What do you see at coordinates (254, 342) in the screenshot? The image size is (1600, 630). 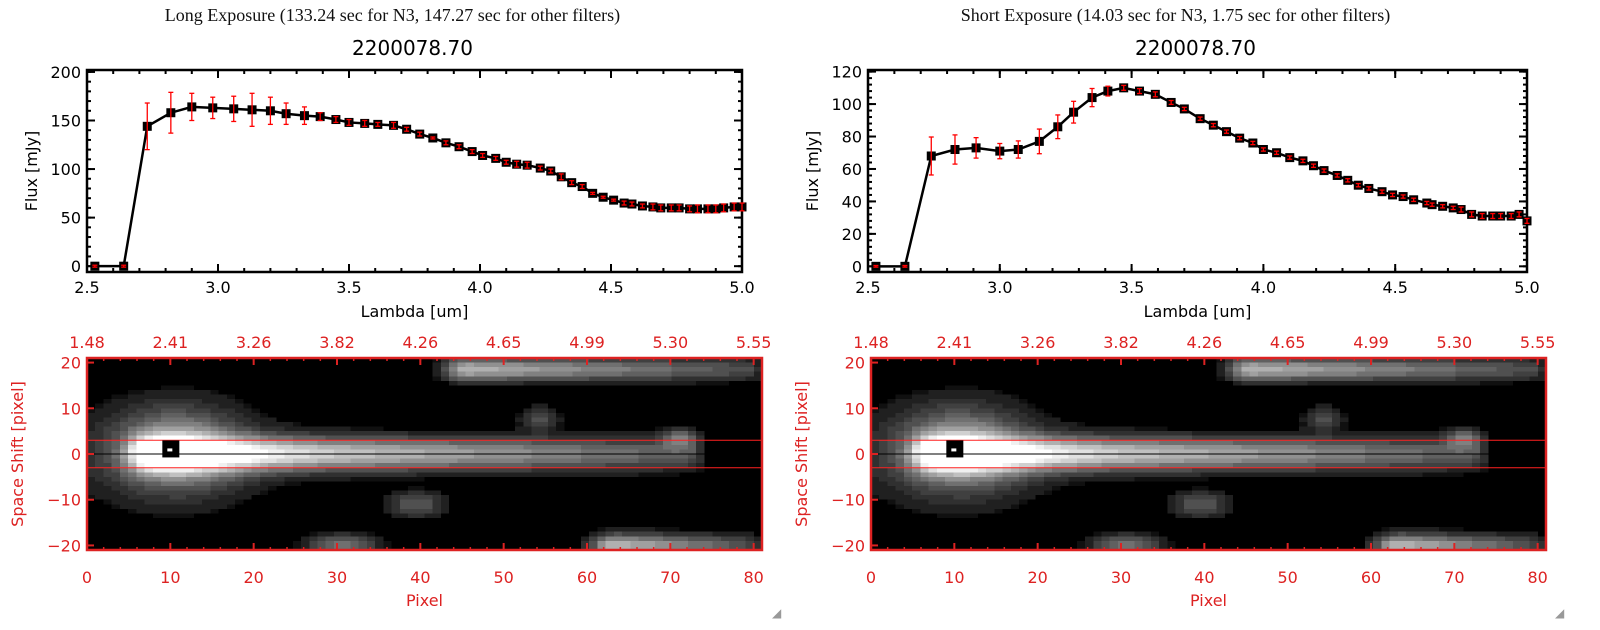 I see `top-x-tick-label: 3.26` at bounding box center [254, 342].